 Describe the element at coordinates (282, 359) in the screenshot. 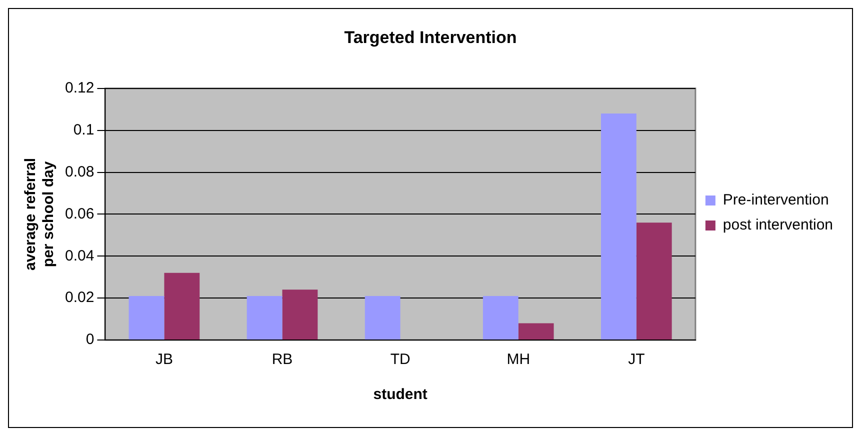

I see `x-tick-label: RB` at that location.